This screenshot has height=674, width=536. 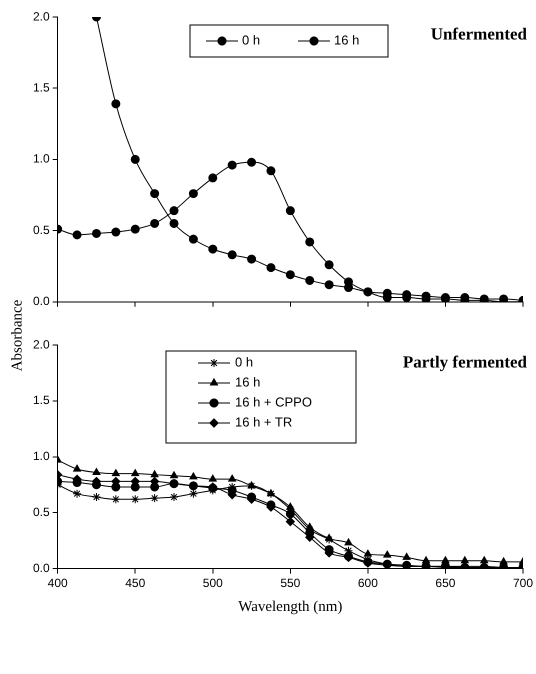 What do you see at coordinates (523, 583) in the screenshot?
I see `x-tick-label: 700` at bounding box center [523, 583].